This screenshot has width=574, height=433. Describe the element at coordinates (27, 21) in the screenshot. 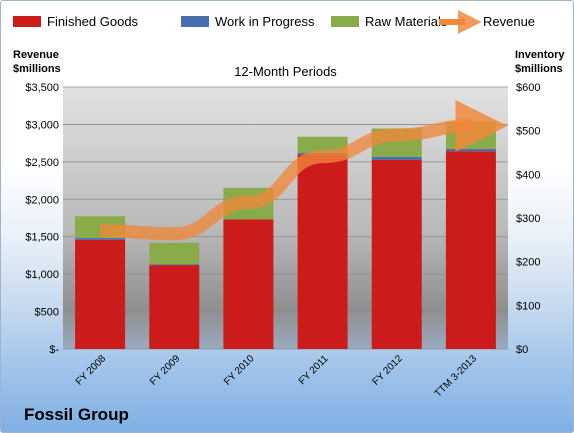

I see `legend-swatch-finished-goods` at that location.